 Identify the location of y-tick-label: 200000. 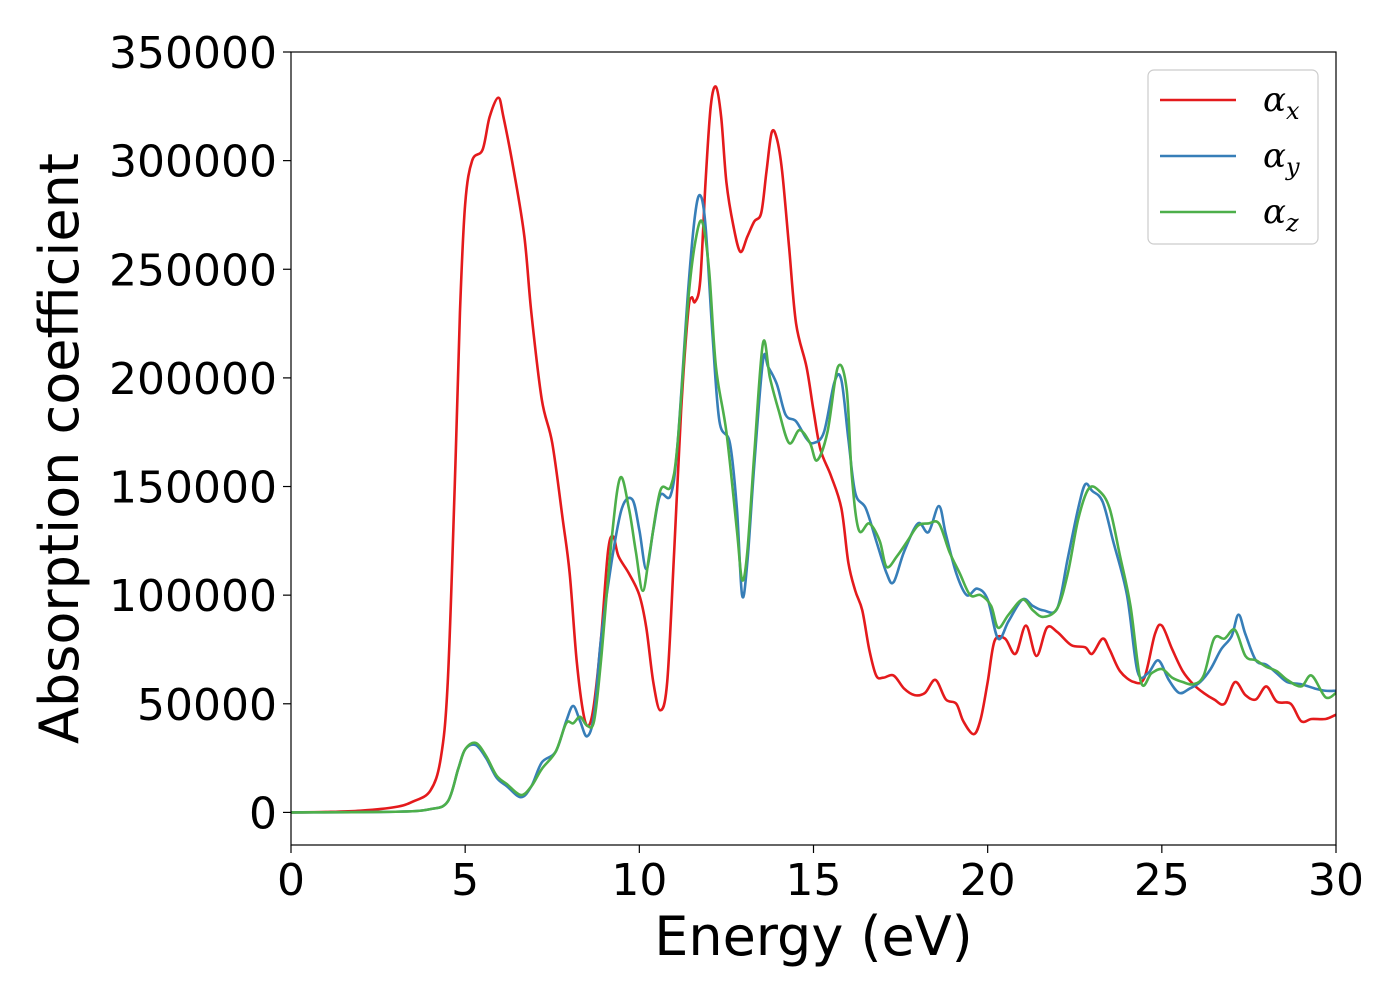
(193, 379).